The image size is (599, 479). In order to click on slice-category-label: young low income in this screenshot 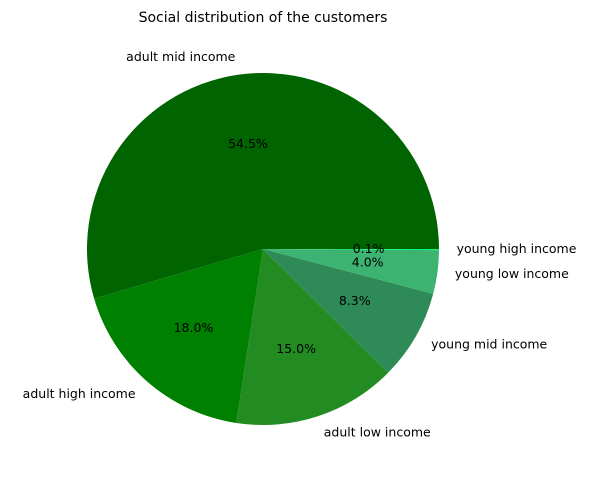, I will do `click(512, 273)`.